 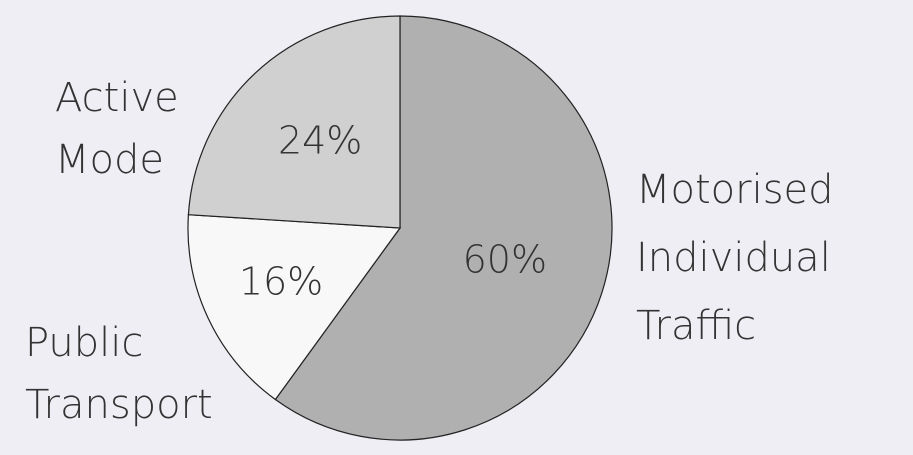 What do you see at coordinates (123, 129) in the screenshot?
I see `category-label: Active Mode` at bounding box center [123, 129].